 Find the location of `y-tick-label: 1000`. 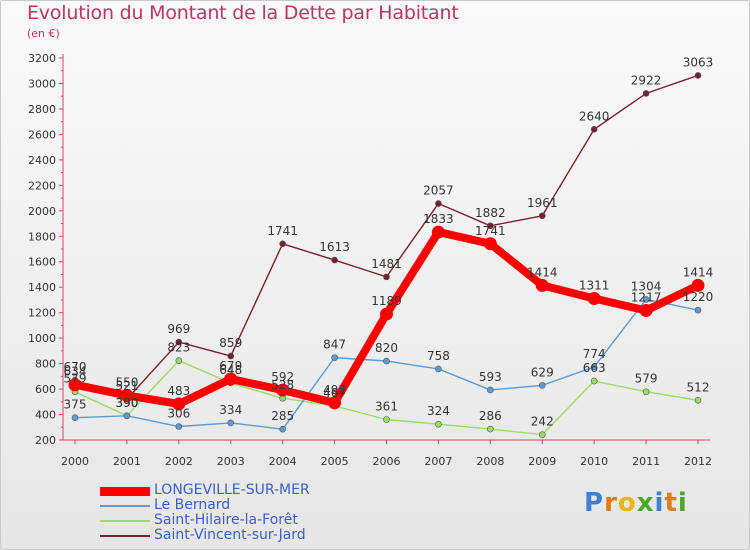

y-tick-label: 1000 is located at coordinates (42, 338).